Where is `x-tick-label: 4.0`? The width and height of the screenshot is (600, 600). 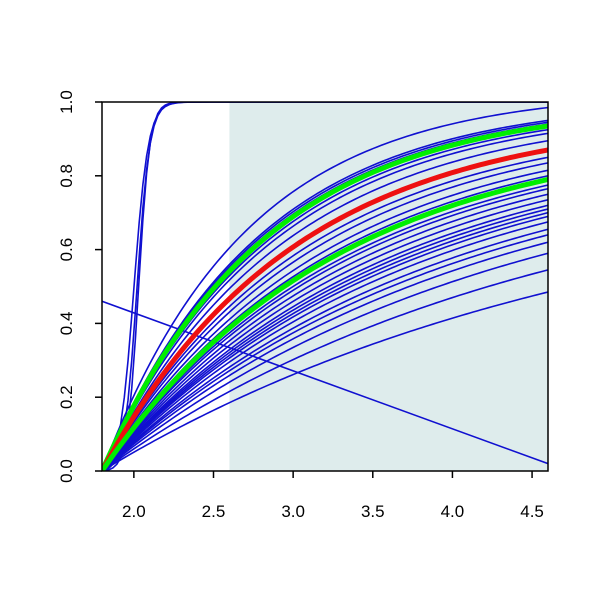 x-tick-label: 4.0 is located at coordinates (453, 511).